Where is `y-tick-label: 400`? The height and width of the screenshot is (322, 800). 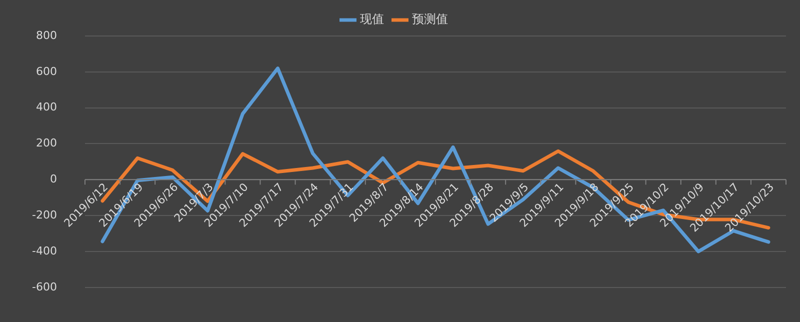 y-tick-label: 400 is located at coordinates (46, 107).